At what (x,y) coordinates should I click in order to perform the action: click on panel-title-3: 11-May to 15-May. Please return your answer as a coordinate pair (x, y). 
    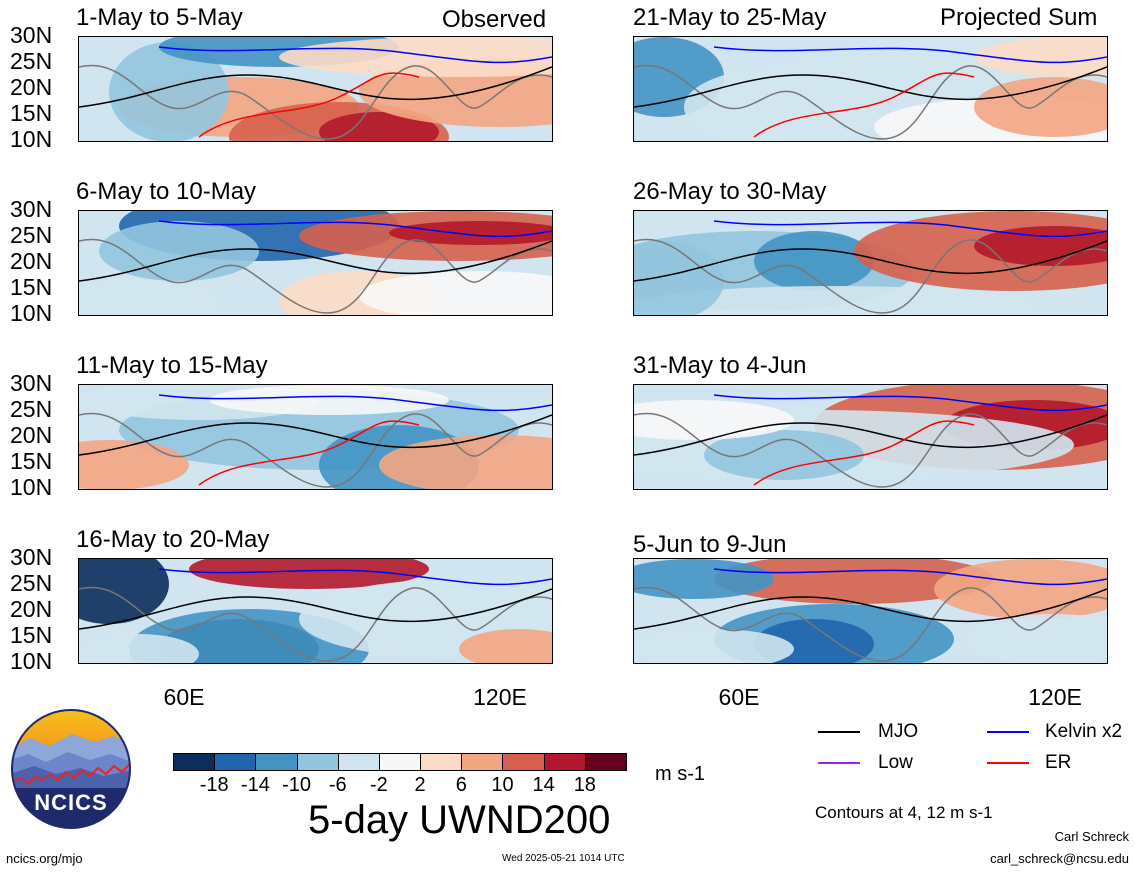
    Looking at the image, I should click on (172, 365).